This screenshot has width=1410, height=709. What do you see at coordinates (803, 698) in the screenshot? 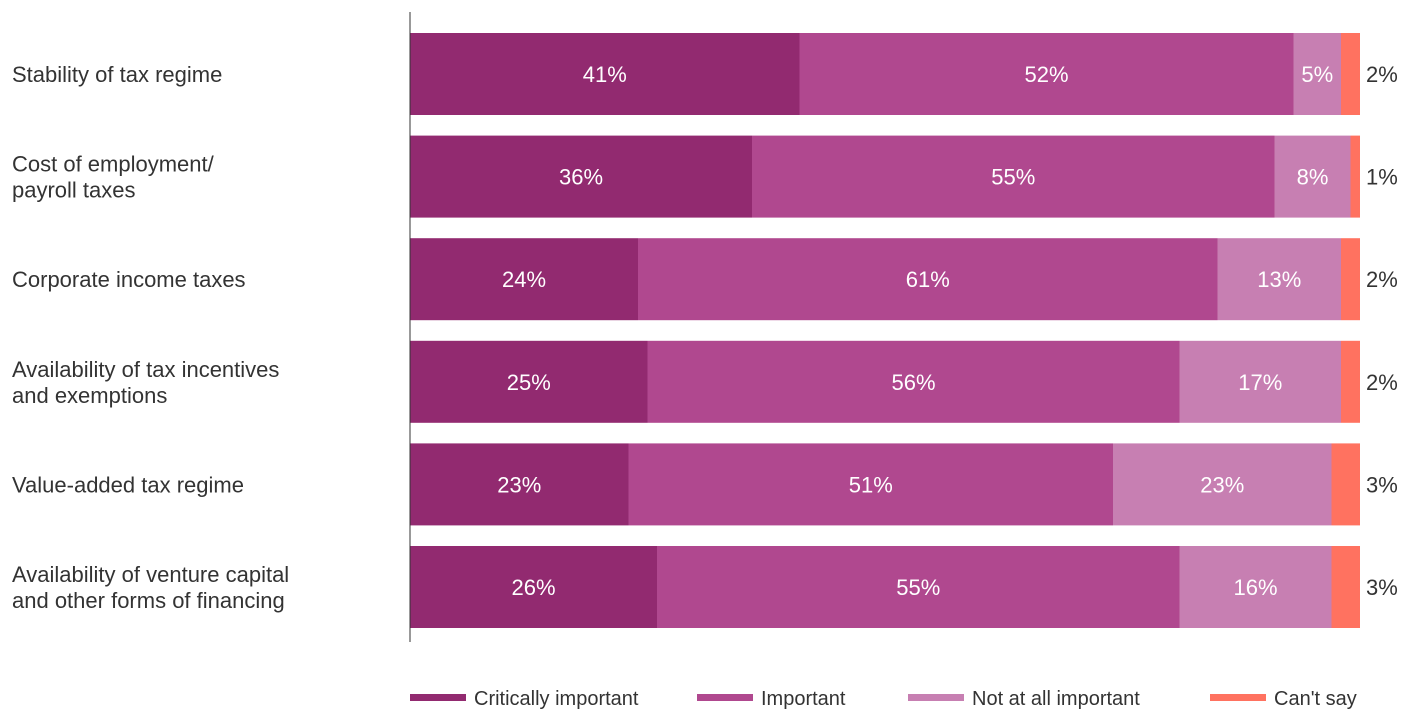
I see `legend-label: Important` at bounding box center [803, 698].